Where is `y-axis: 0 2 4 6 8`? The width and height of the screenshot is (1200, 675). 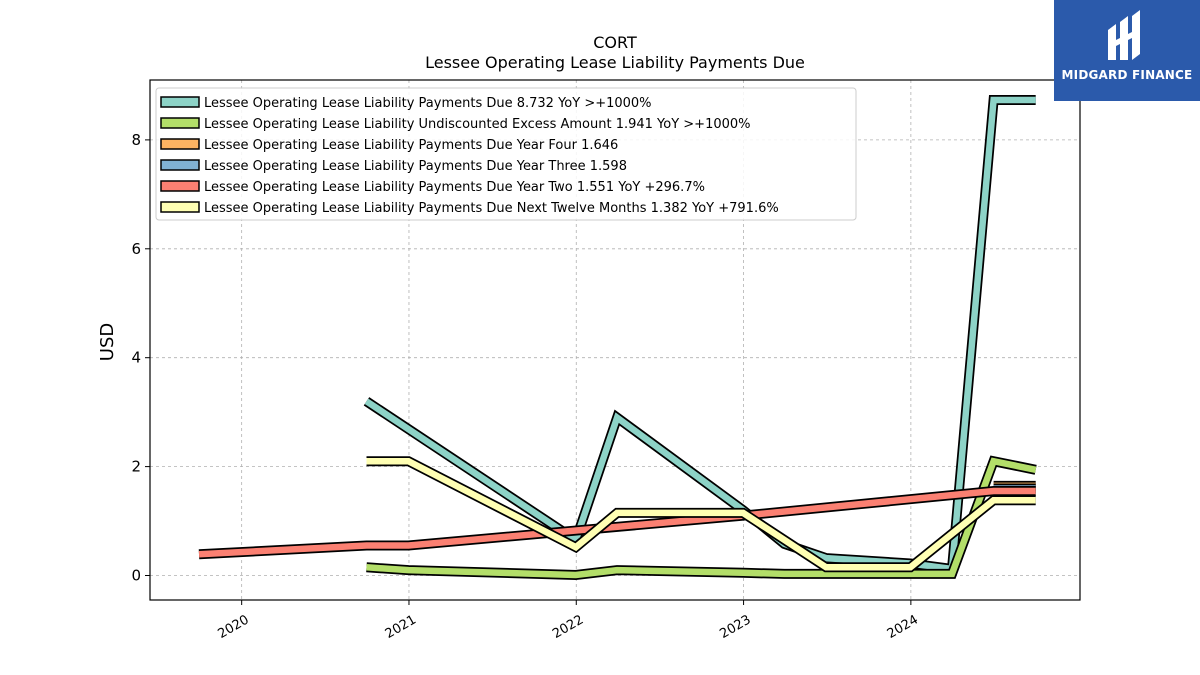 y-axis: 0 2 4 6 8 is located at coordinates (140, 357).